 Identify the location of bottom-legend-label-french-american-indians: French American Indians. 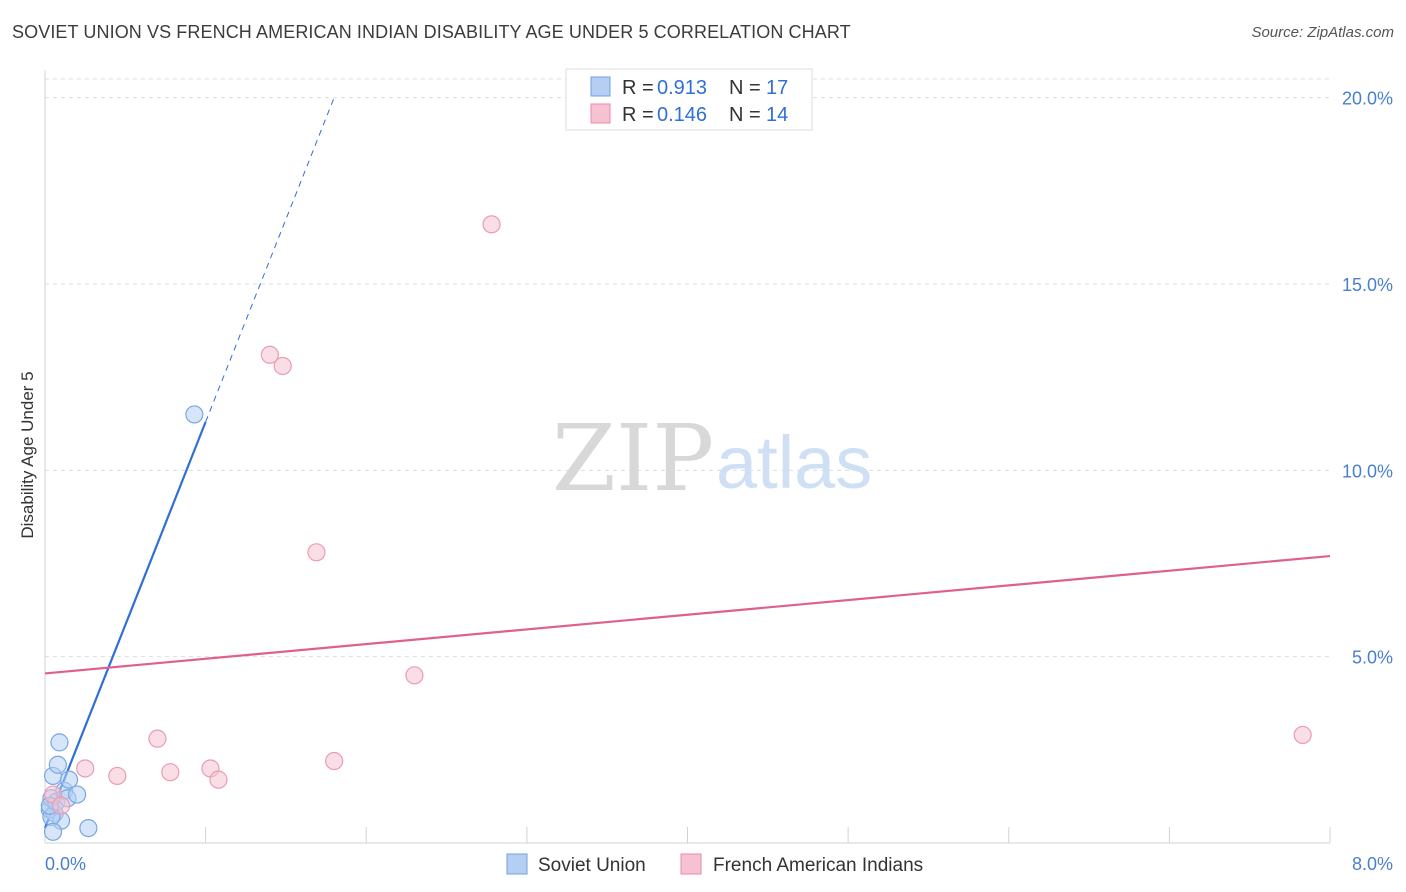
(818, 865).